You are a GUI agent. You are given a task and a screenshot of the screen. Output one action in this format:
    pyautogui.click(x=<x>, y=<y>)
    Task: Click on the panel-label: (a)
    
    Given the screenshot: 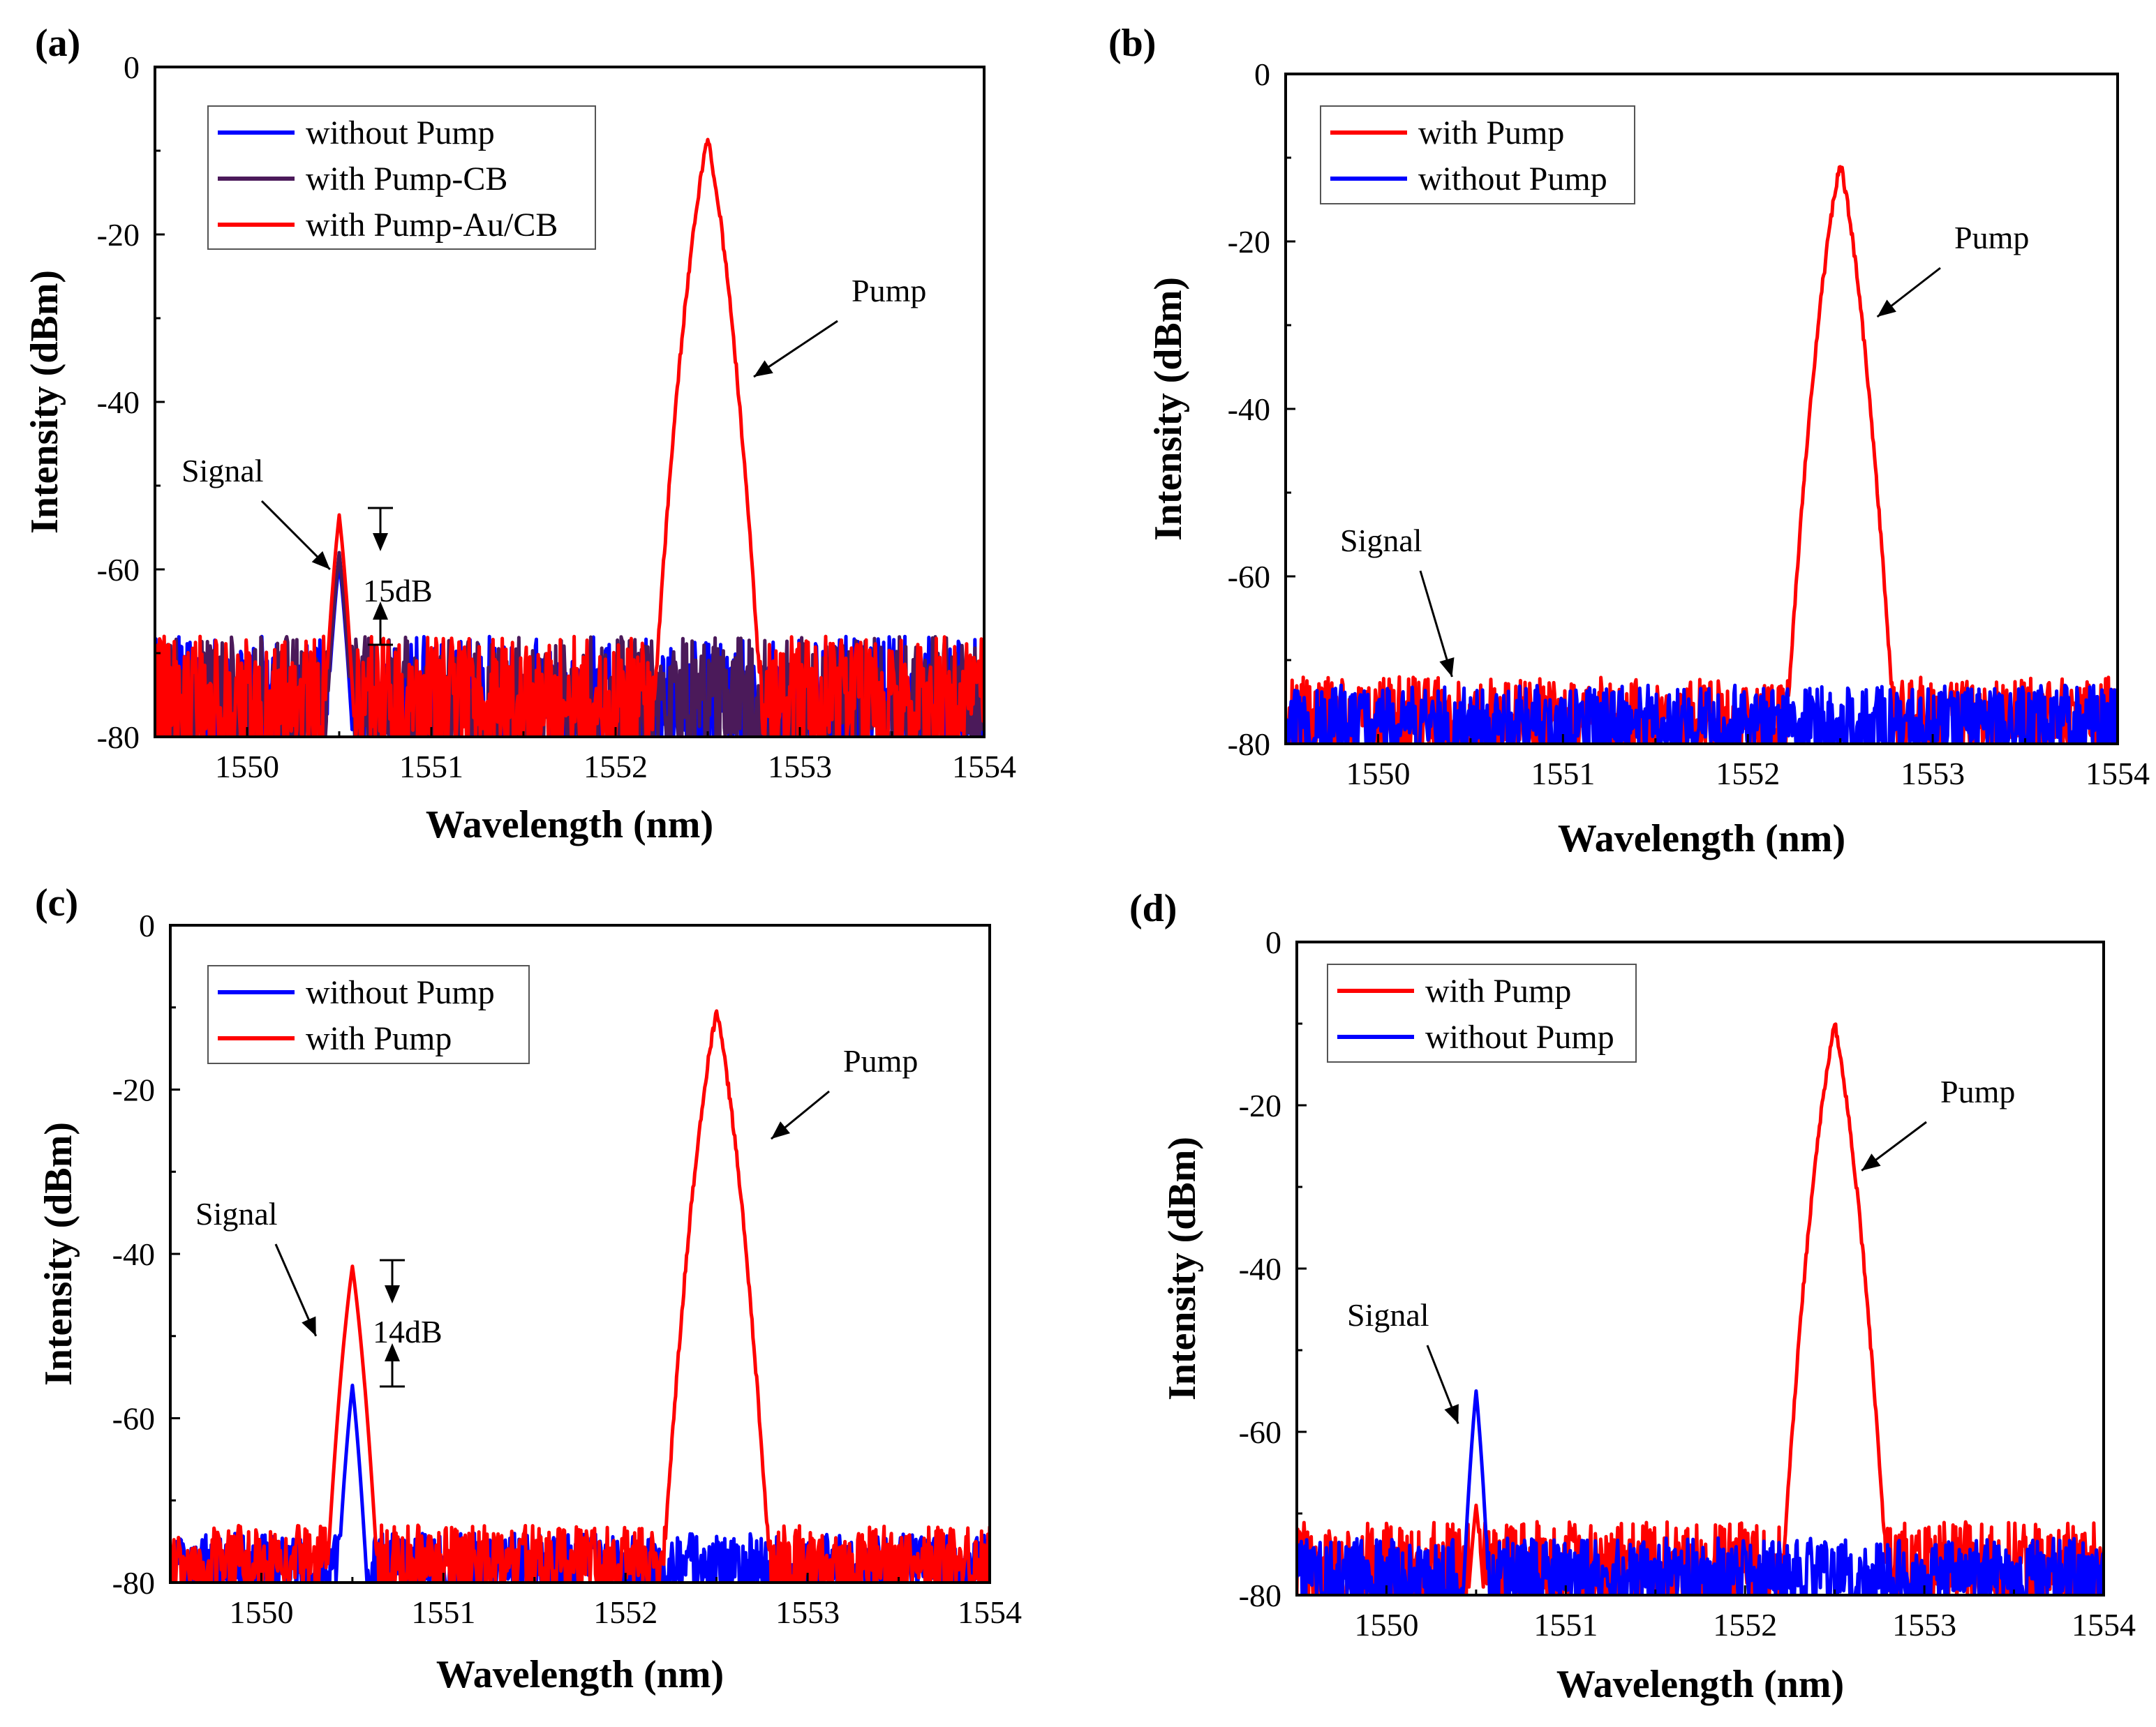 What is the action you would take?
    pyautogui.click(x=57, y=43)
    